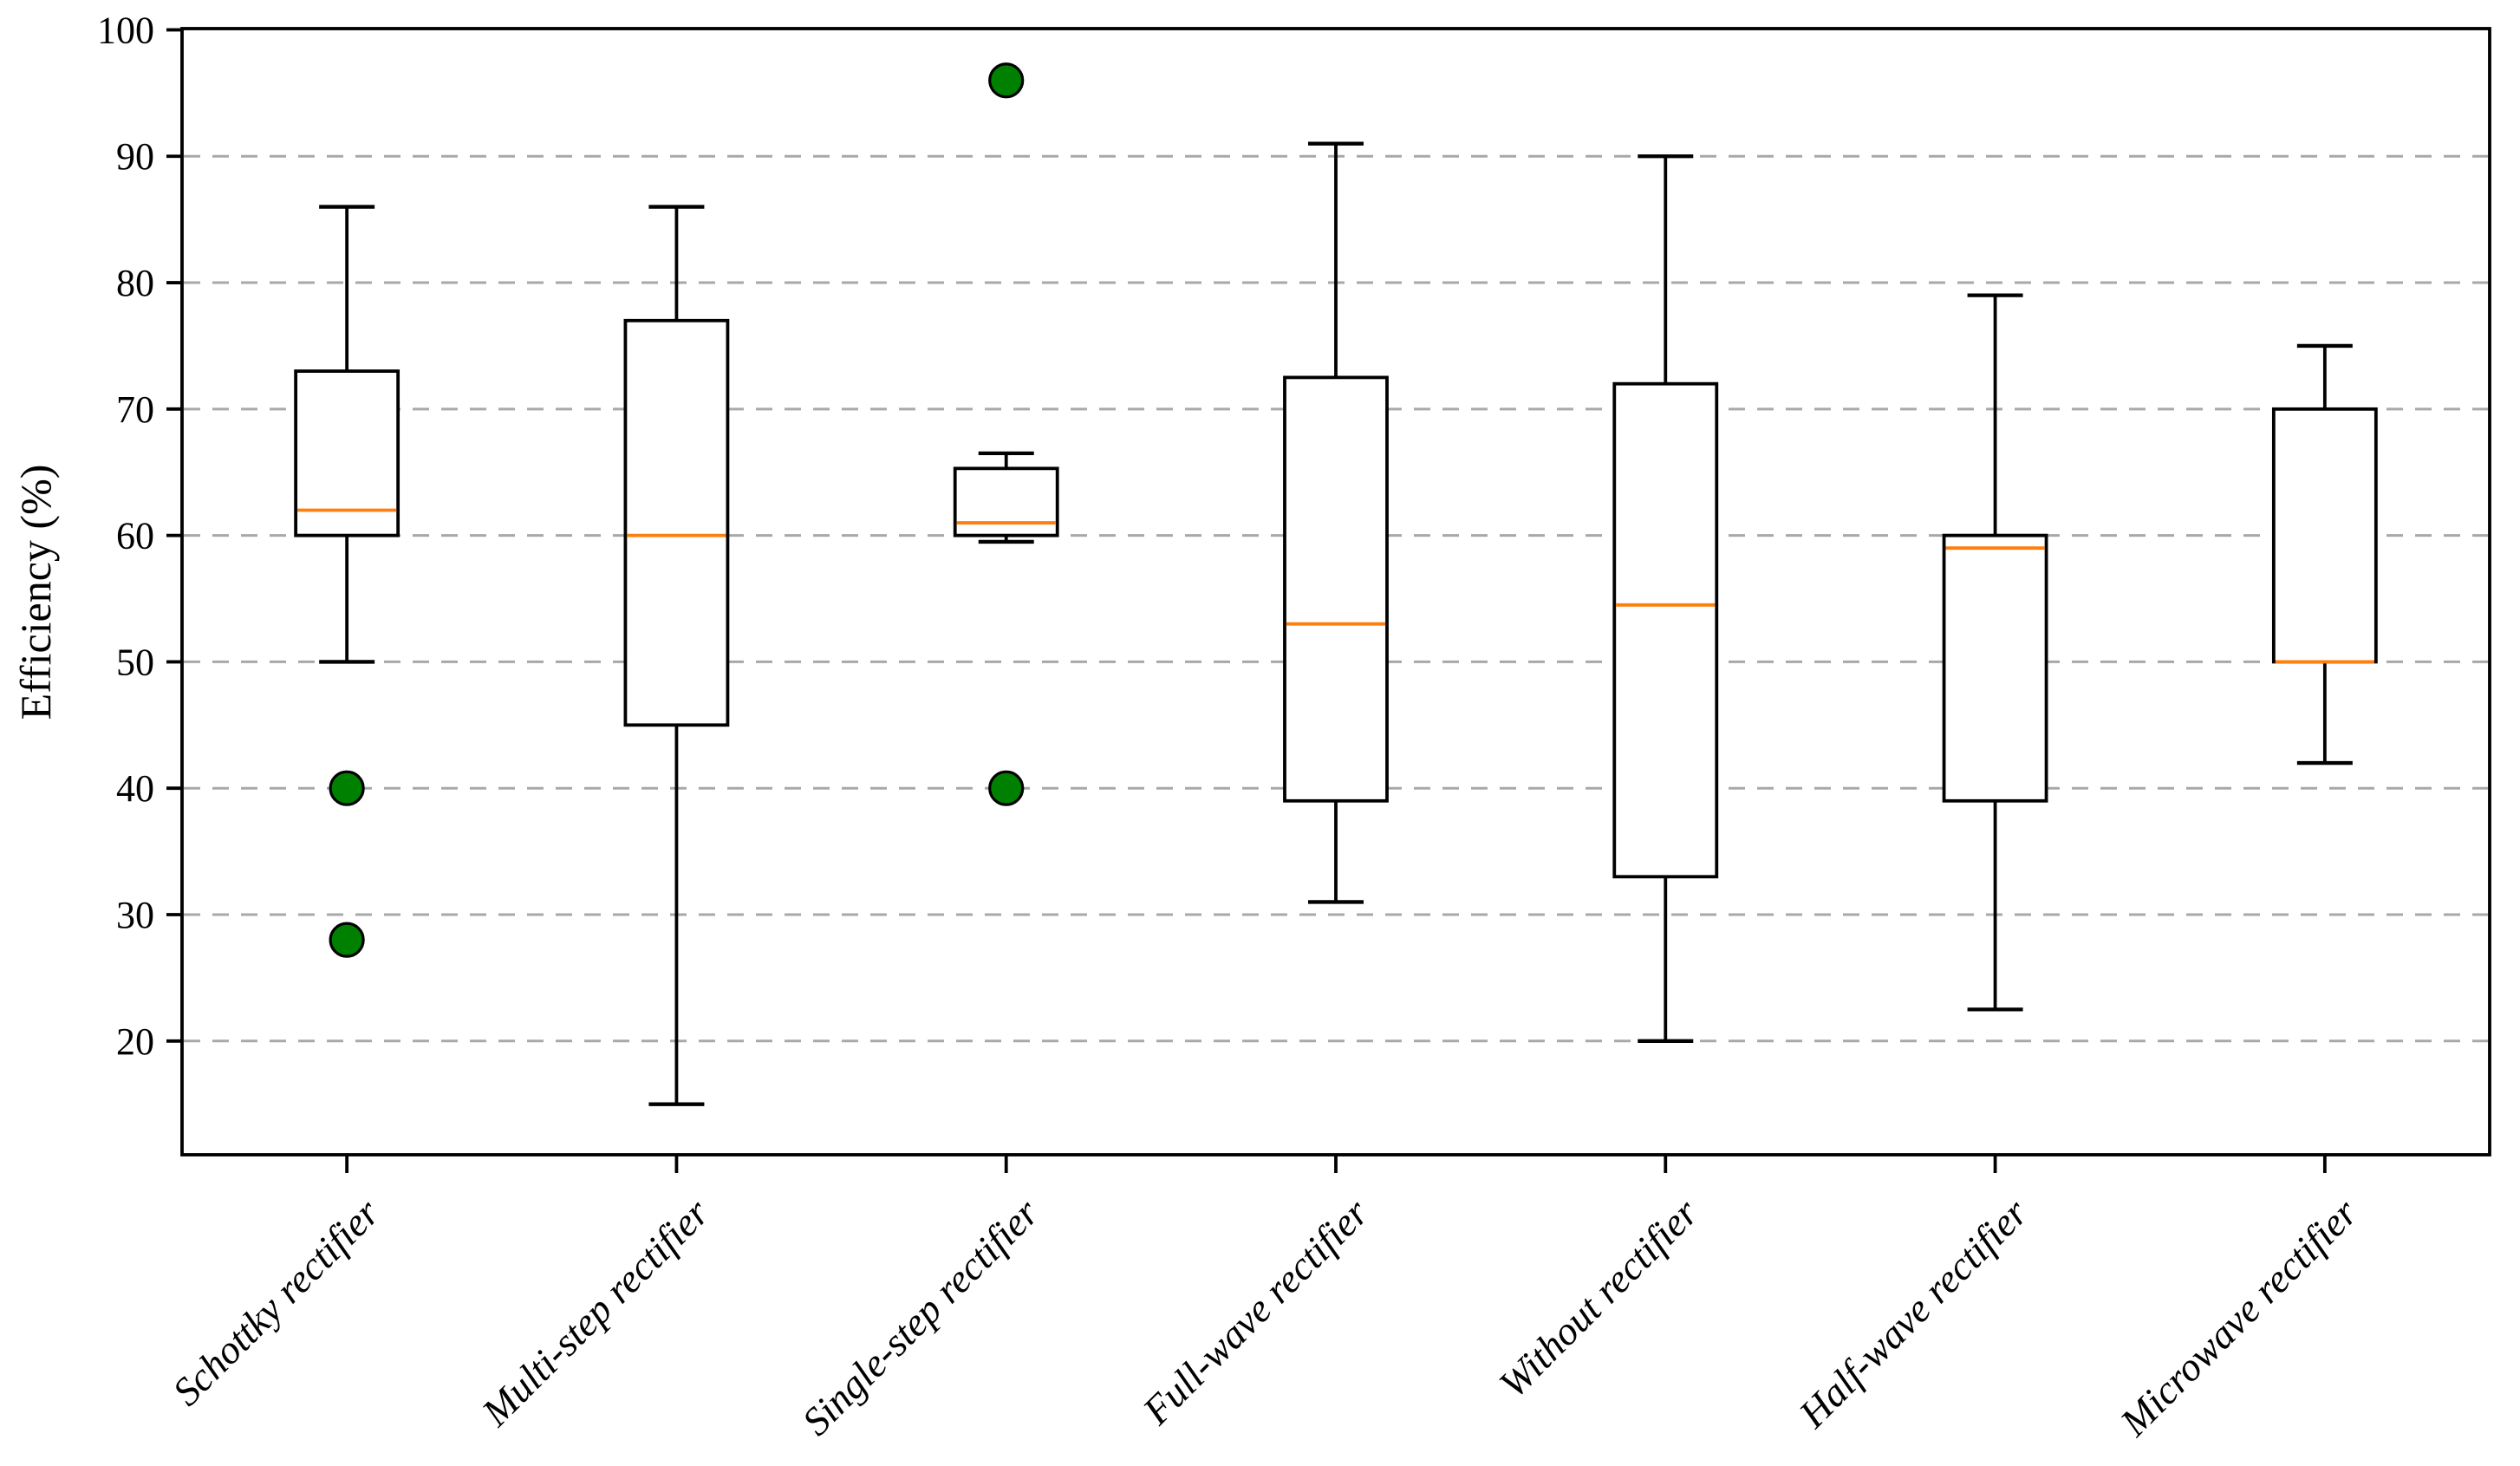  I want to click on boxplot-without-rectifier, so click(1665, 598).